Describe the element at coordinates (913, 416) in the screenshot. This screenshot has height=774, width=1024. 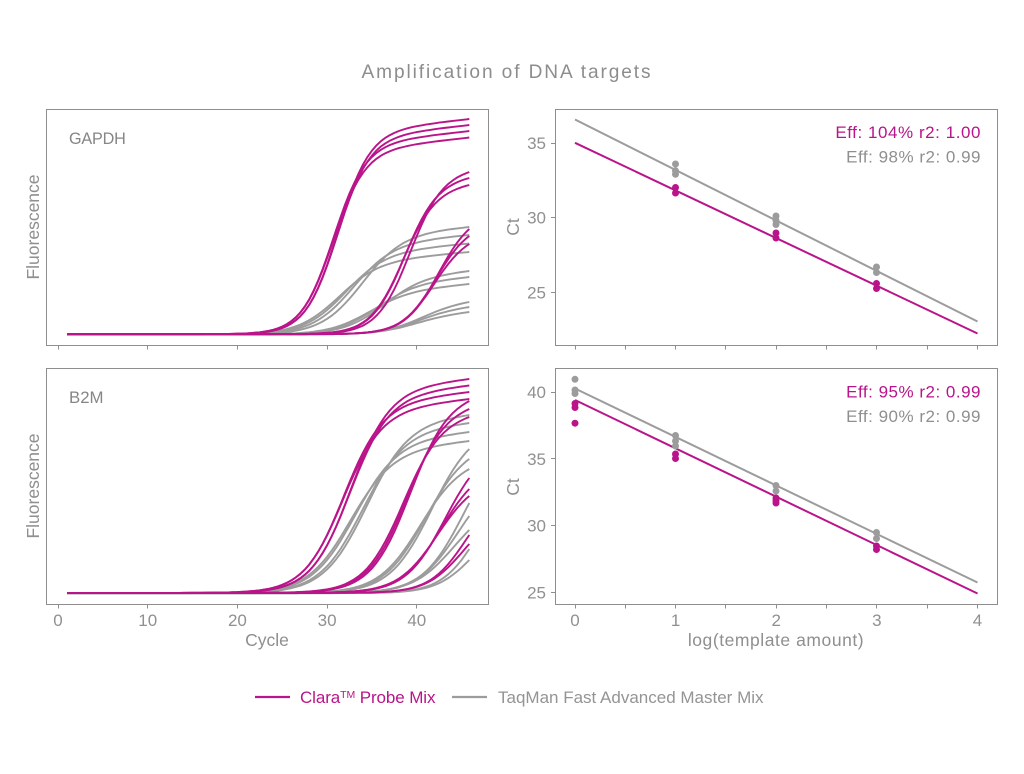
I see `svg-text: Eff: 90% r2: 0.99` at that location.